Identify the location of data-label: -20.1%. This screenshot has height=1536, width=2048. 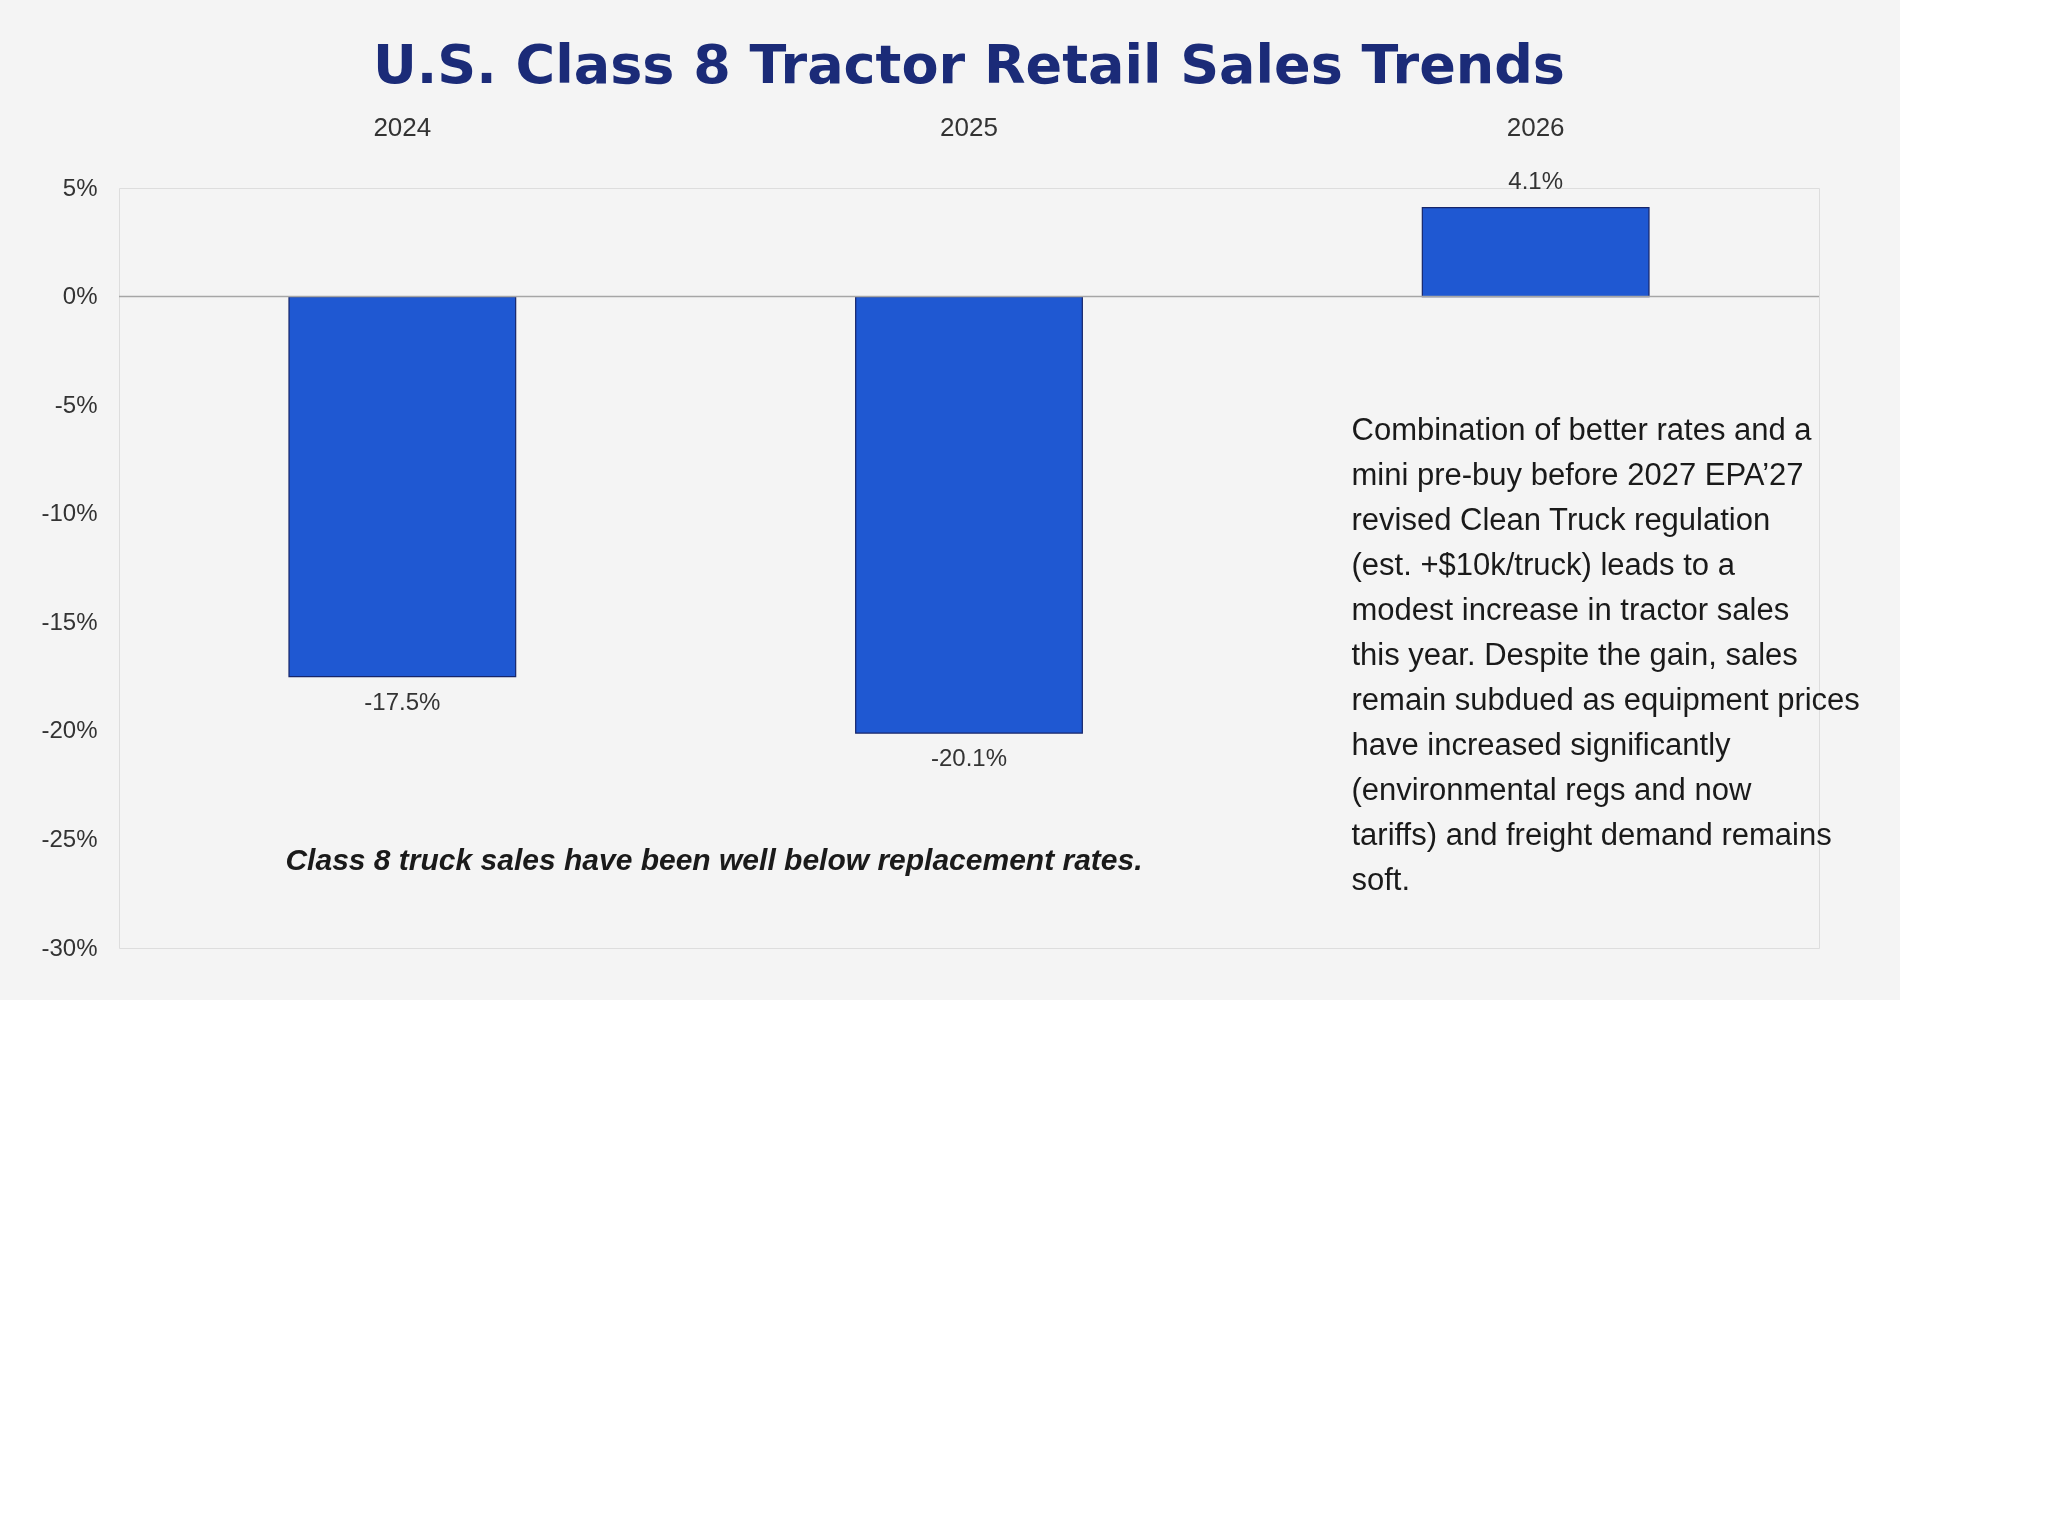
(969, 758).